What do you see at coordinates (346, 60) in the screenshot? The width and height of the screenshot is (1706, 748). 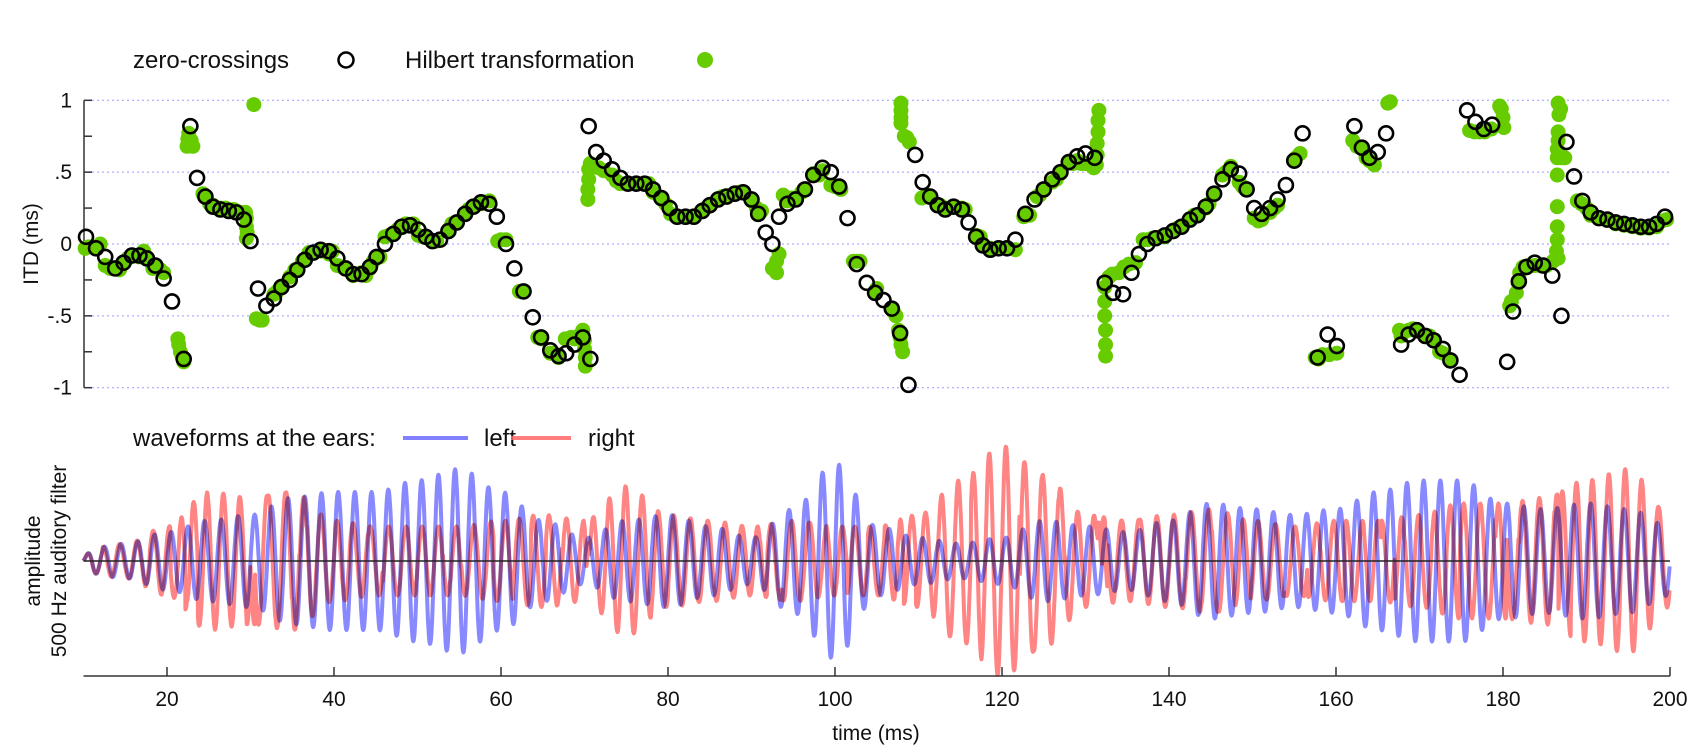 I see `legend-open-circle-marker` at bounding box center [346, 60].